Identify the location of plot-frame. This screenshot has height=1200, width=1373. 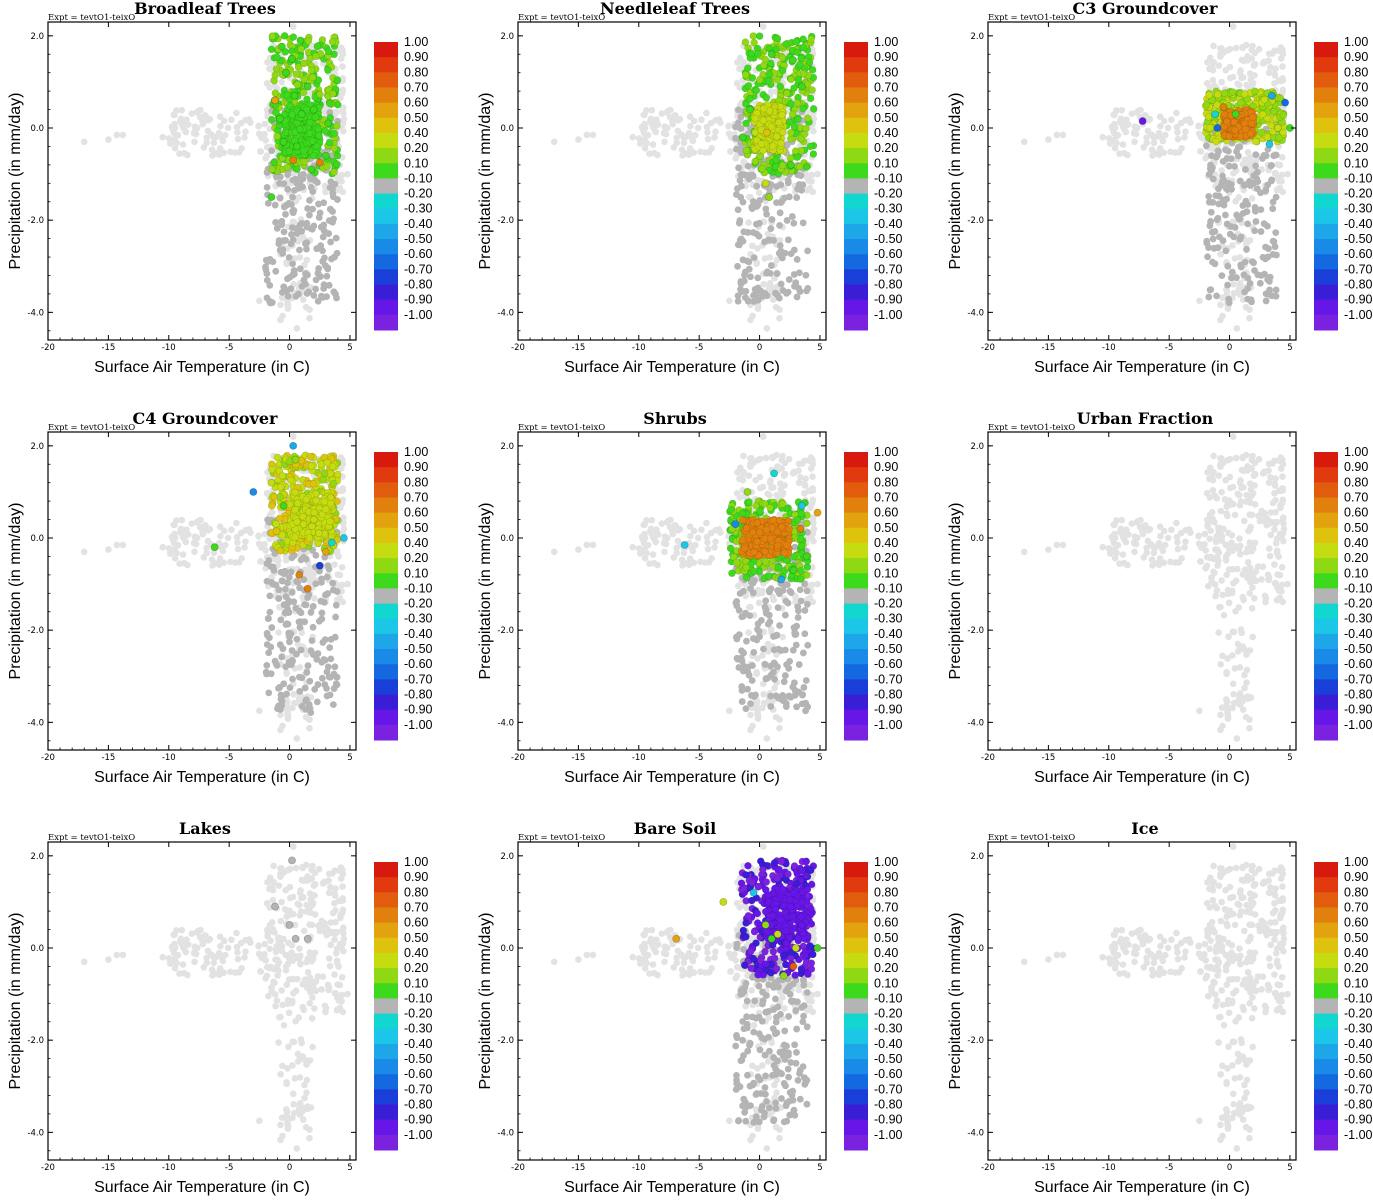
(202, 181).